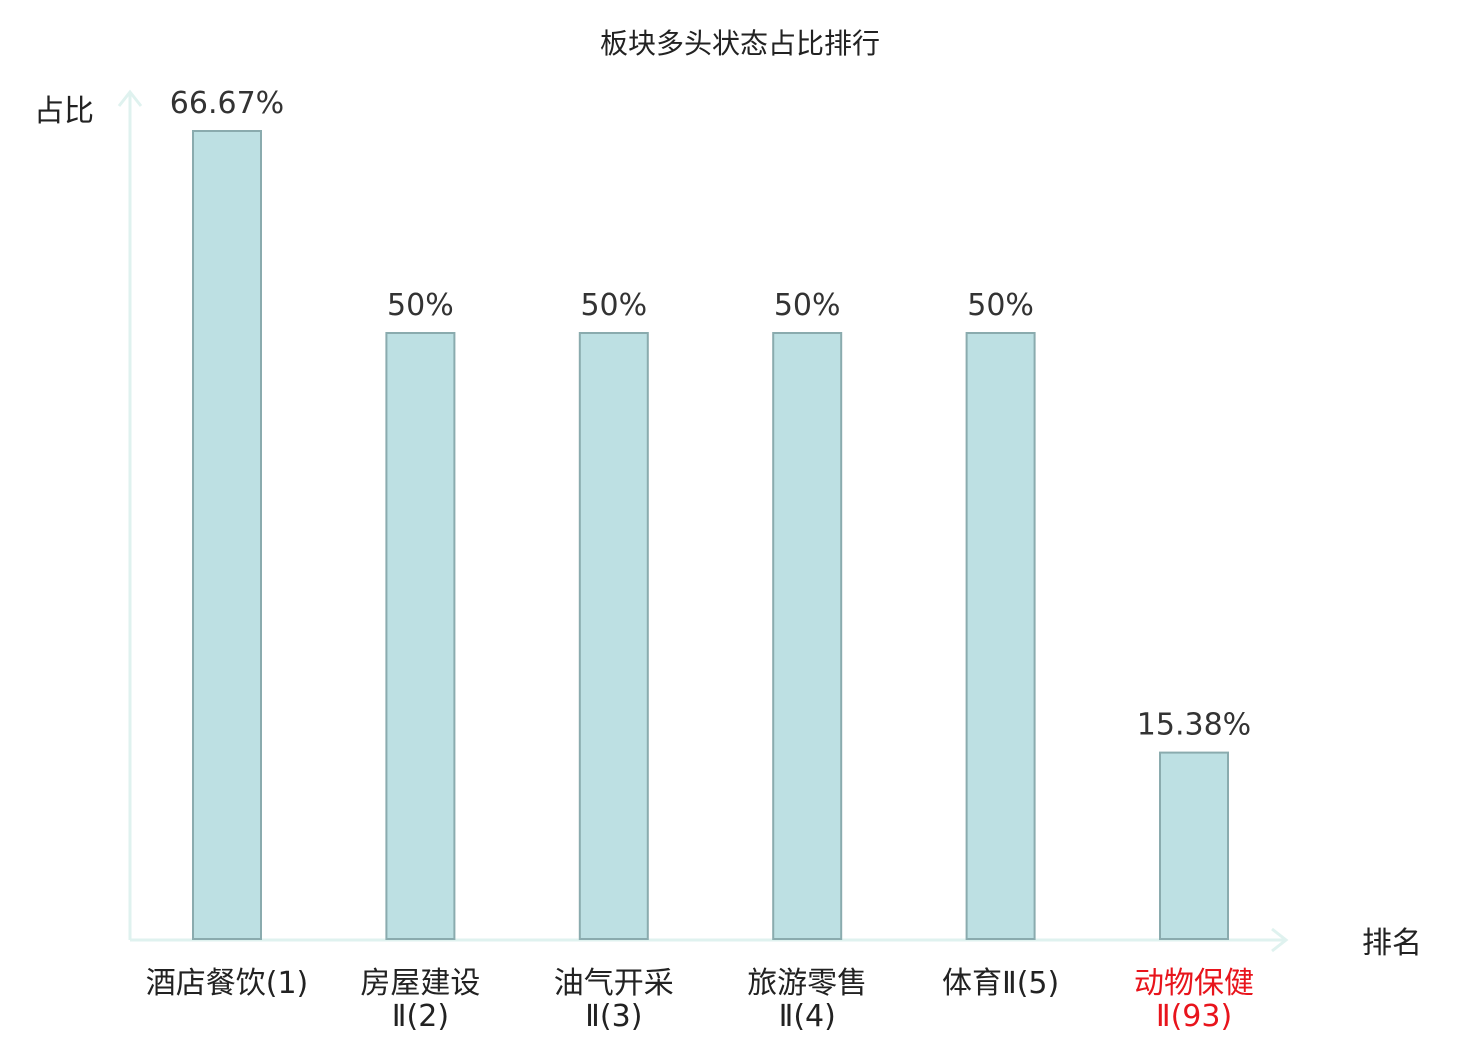  What do you see at coordinates (1280, 940) in the screenshot?
I see `x-axis-arrow` at bounding box center [1280, 940].